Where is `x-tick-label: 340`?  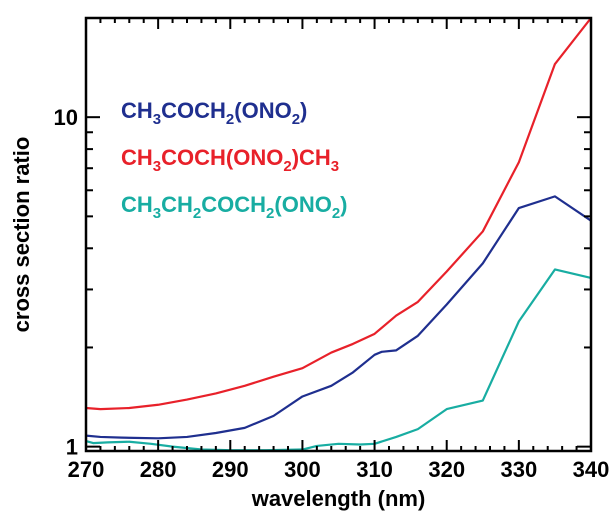
x-tick-label: 340 is located at coordinates (591, 469).